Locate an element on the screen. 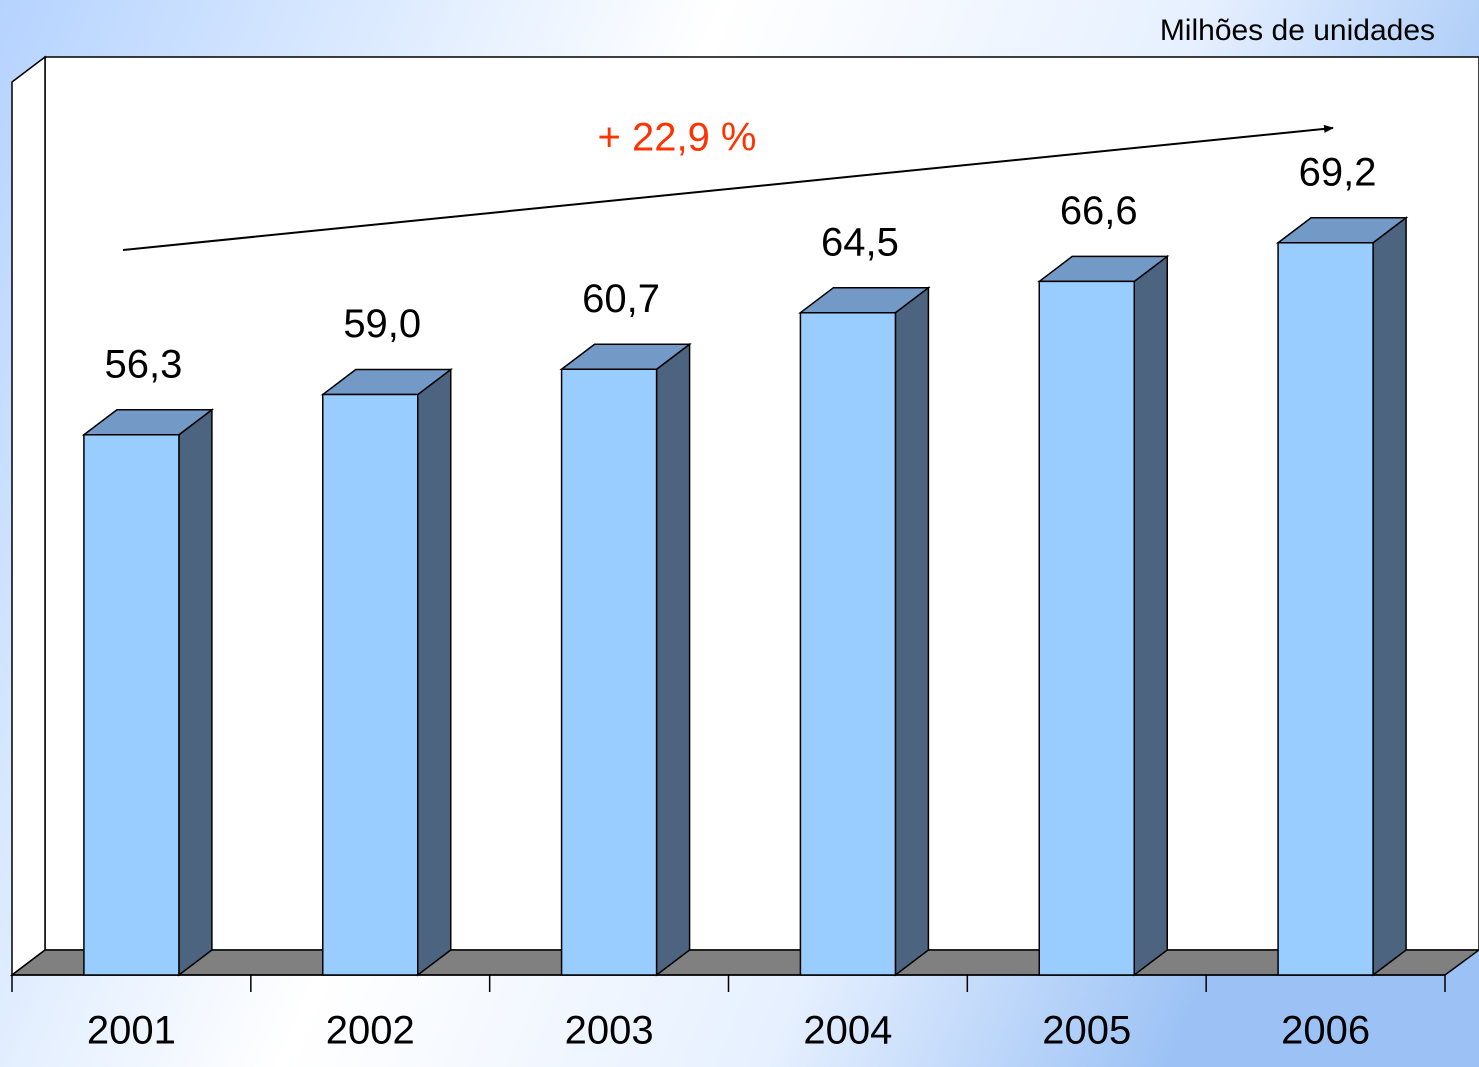 This screenshot has width=1479, height=1067. x-tick-label: 2006 is located at coordinates (1325, 1031).